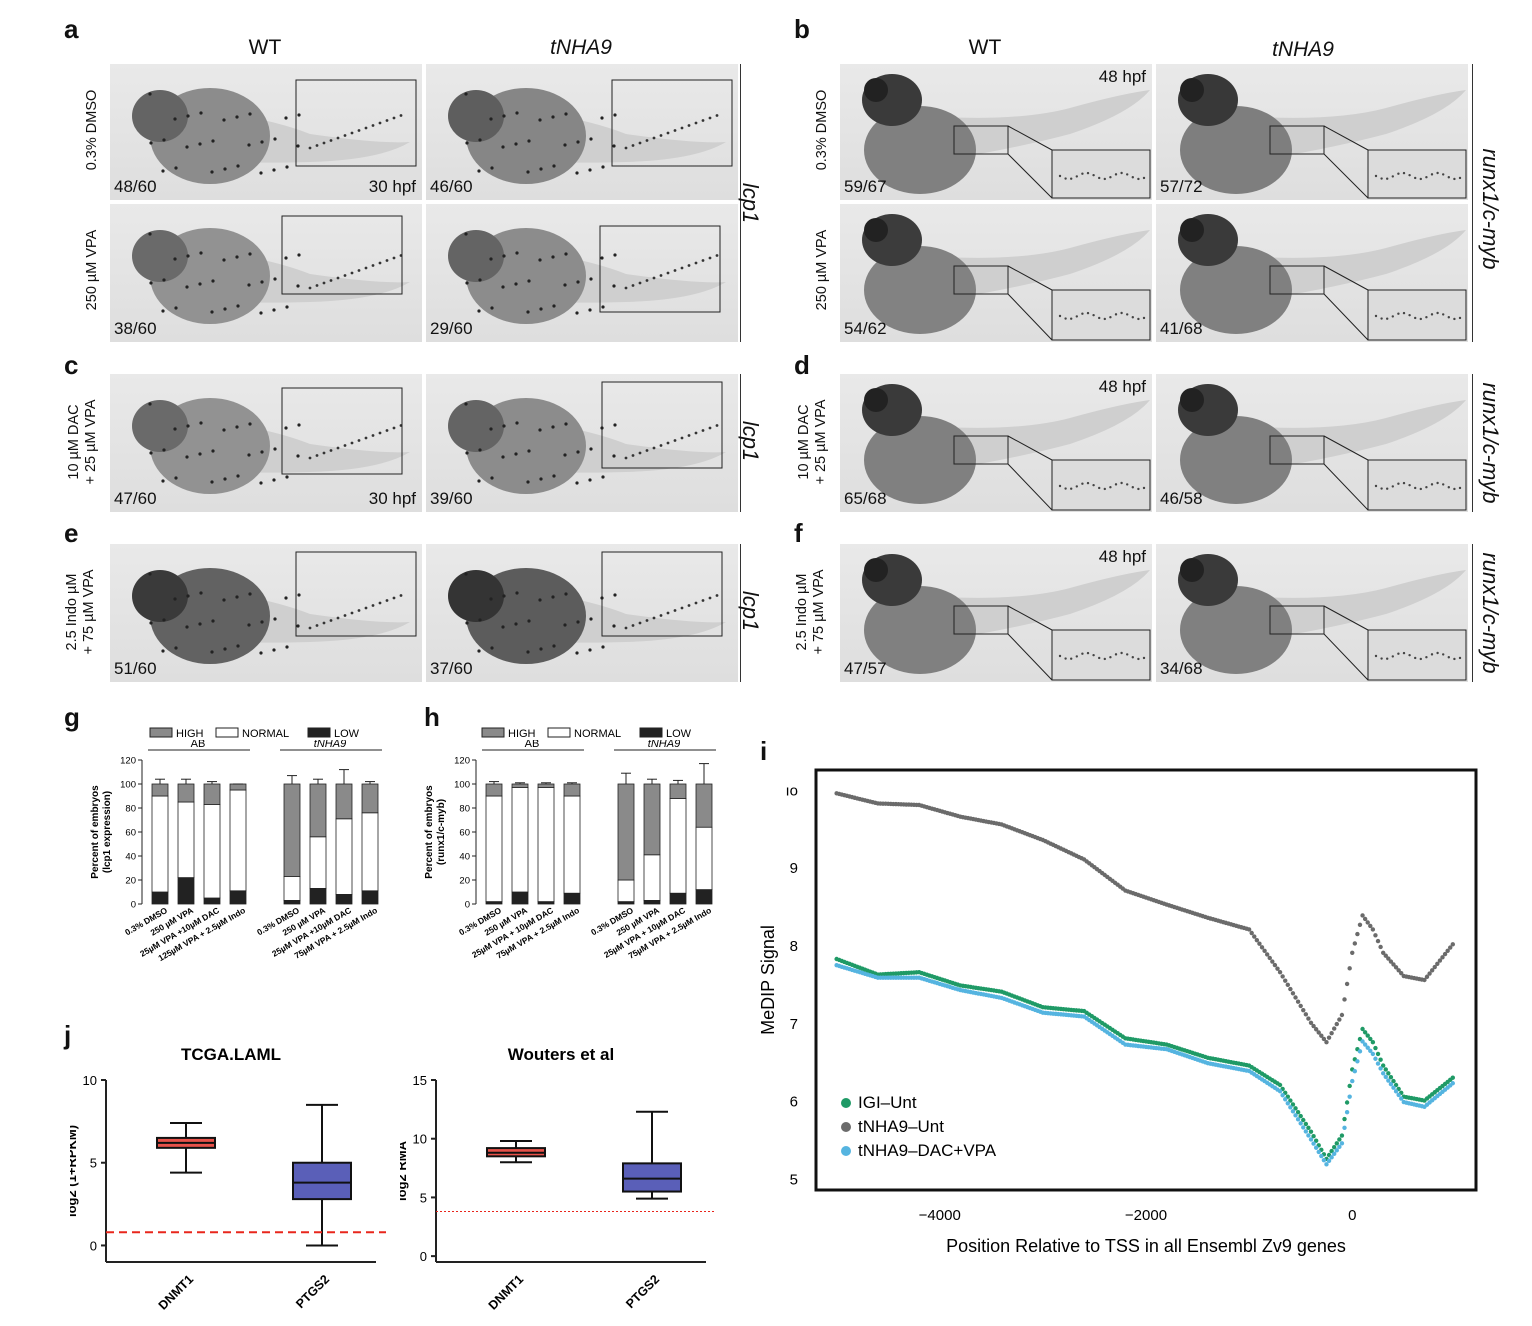 This screenshot has width=1532, height=1326. I want to click on embryo-count: 46/60, so click(451, 186).